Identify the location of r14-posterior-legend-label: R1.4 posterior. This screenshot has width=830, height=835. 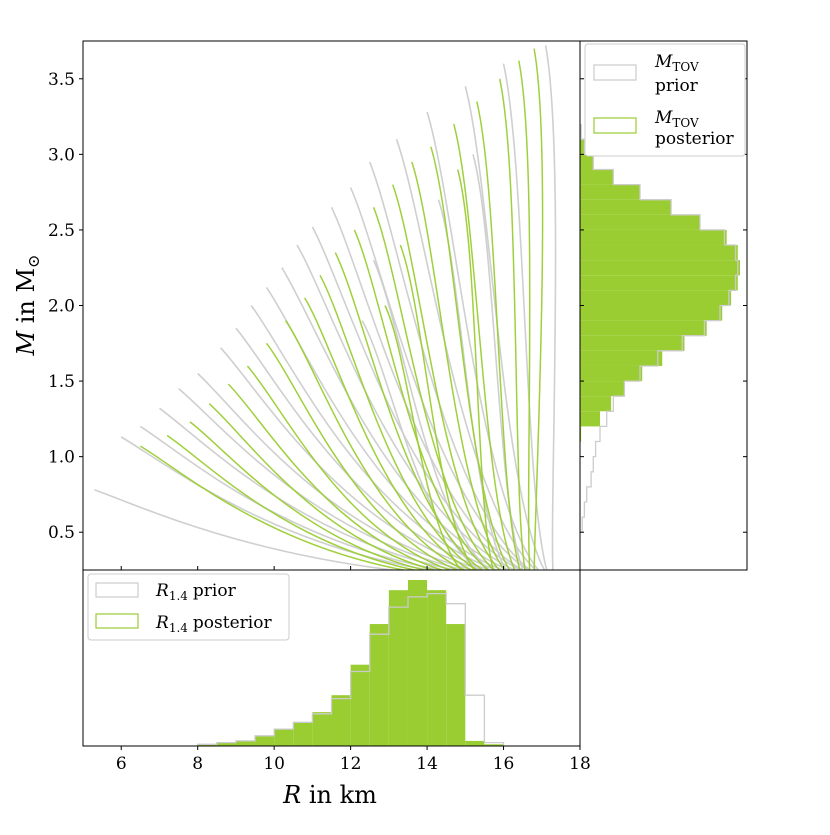
(213, 624).